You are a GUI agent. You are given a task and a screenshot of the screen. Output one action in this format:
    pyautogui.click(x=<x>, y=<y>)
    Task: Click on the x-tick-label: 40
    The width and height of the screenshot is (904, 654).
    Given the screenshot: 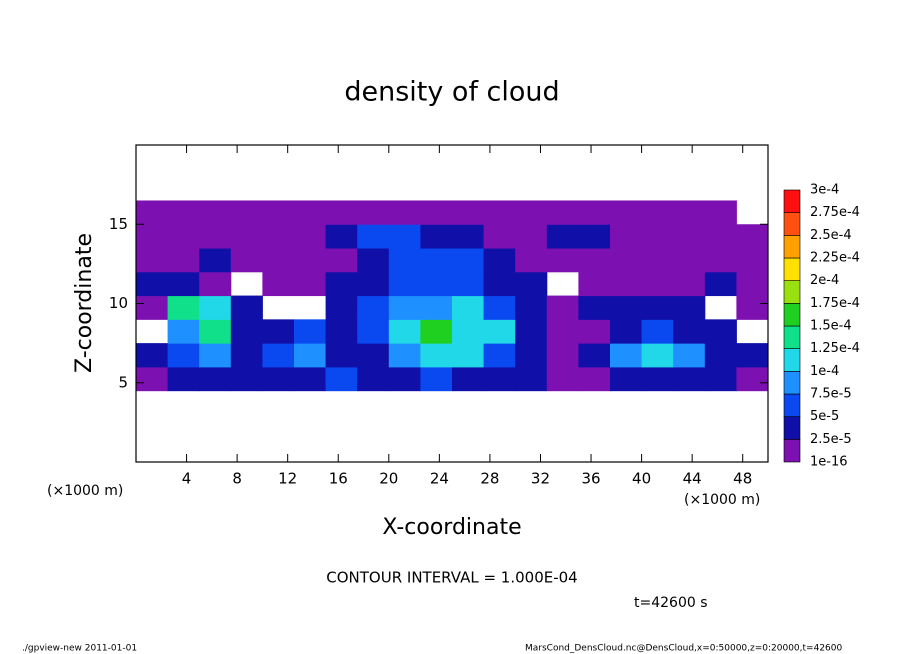 What is the action you would take?
    pyautogui.click(x=641, y=479)
    